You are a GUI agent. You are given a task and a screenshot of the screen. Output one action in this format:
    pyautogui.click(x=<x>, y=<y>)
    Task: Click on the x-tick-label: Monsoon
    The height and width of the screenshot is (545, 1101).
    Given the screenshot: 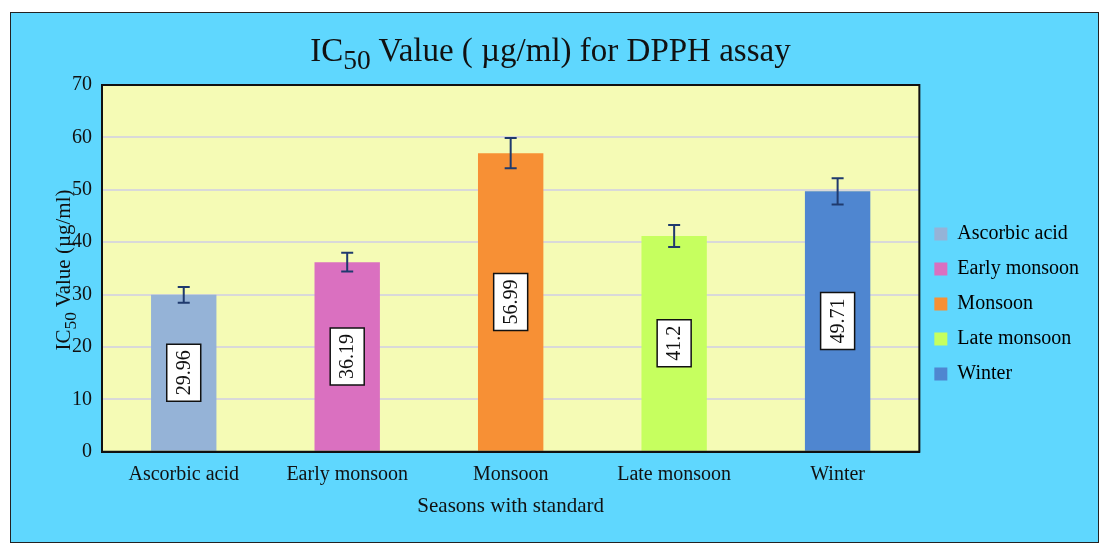 What is the action you would take?
    pyautogui.click(x=510, y=473)
    